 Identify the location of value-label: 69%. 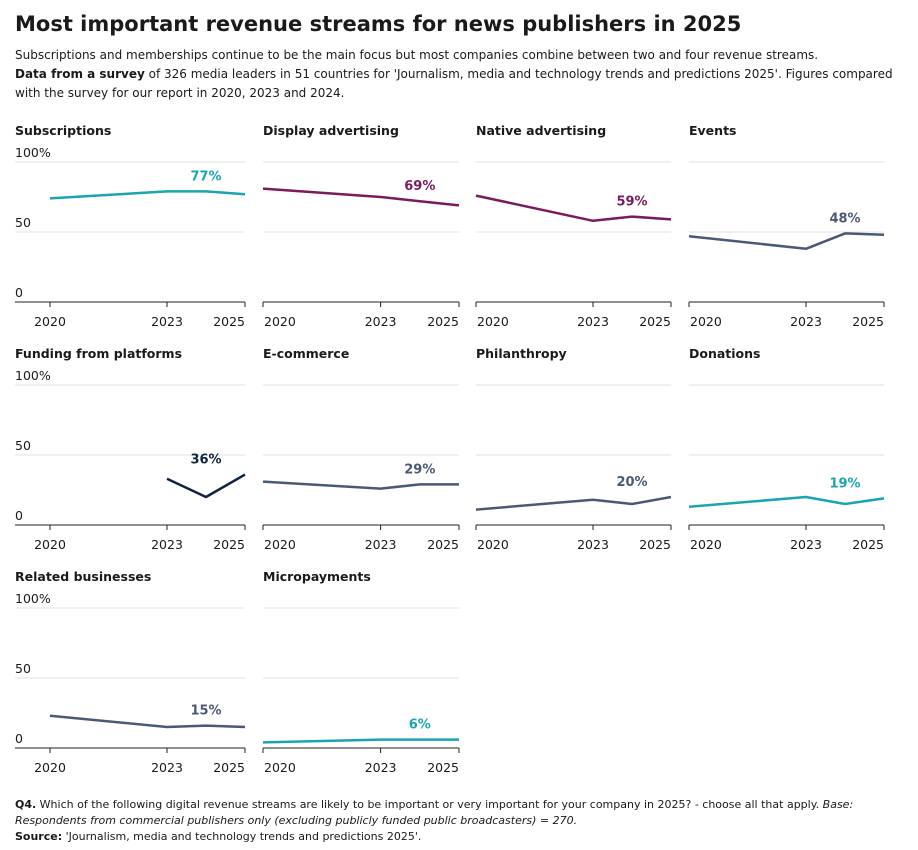
(419, 186).